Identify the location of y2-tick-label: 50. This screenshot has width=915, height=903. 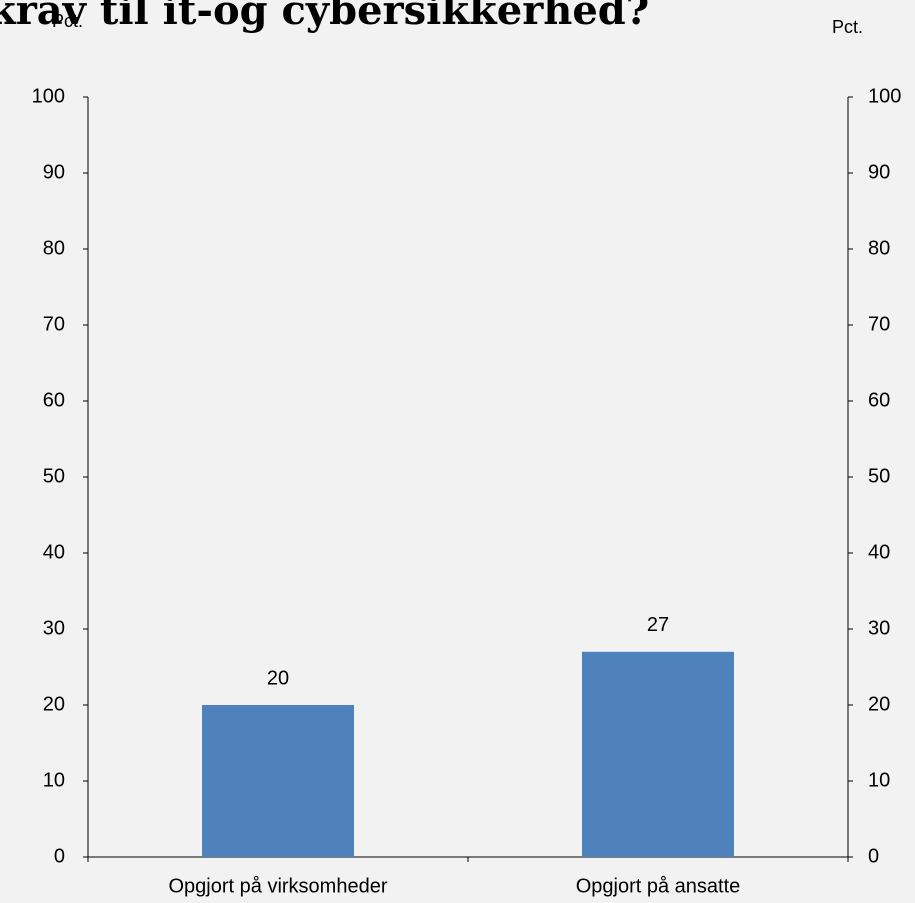
(879, 476).